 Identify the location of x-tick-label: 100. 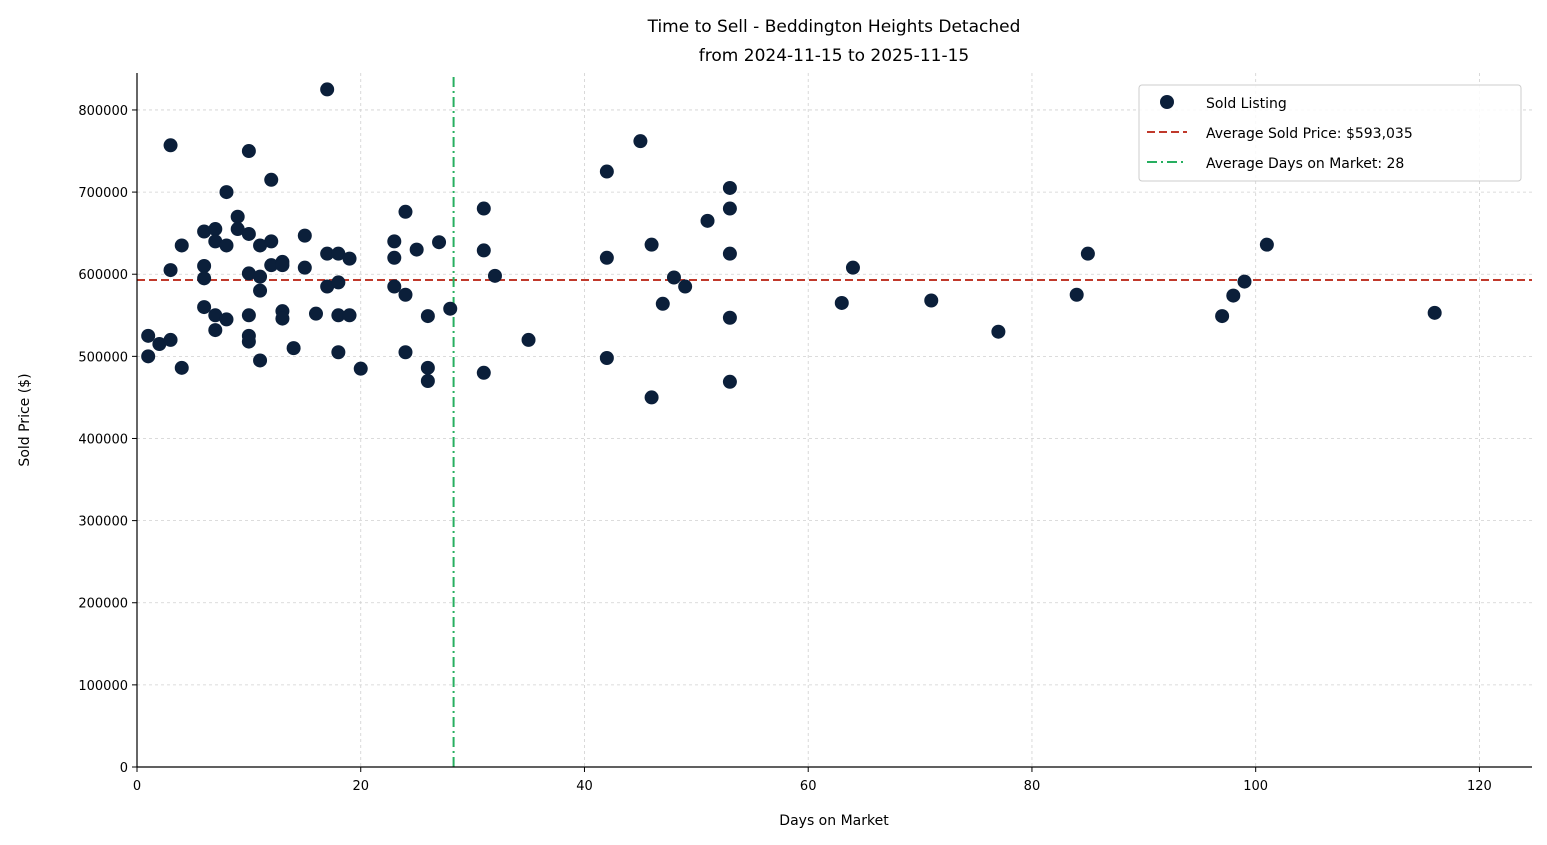
(1255, 786).